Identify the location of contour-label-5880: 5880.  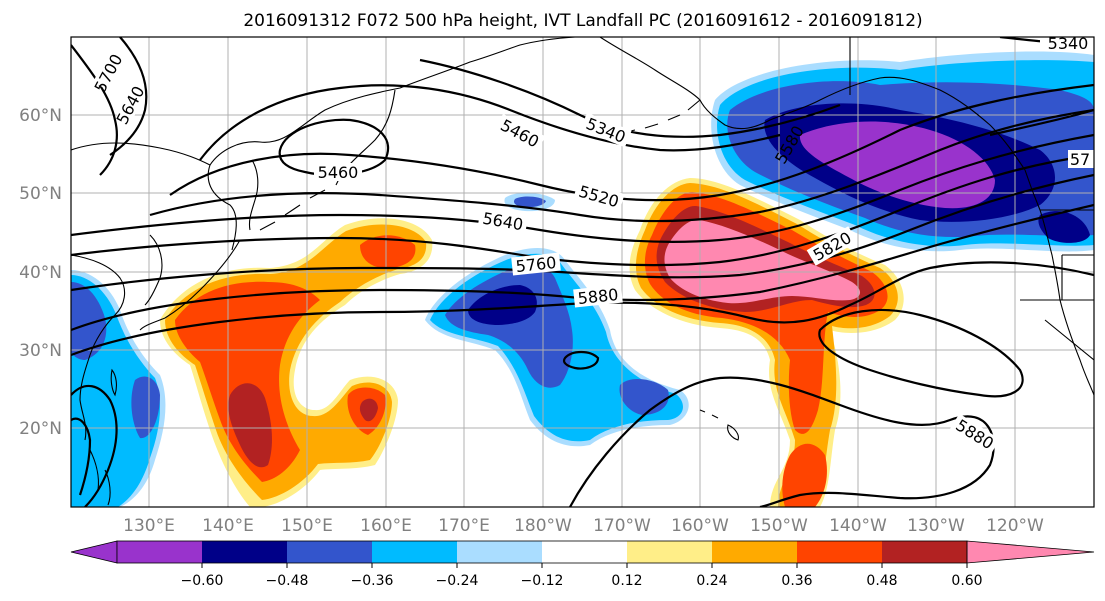
(598, 296).